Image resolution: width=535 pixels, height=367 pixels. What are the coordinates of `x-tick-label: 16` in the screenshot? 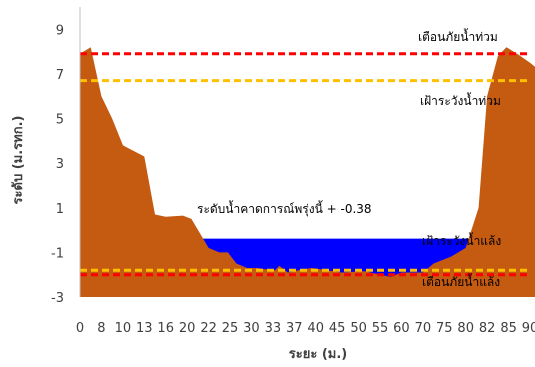 It's located at (165, 328).